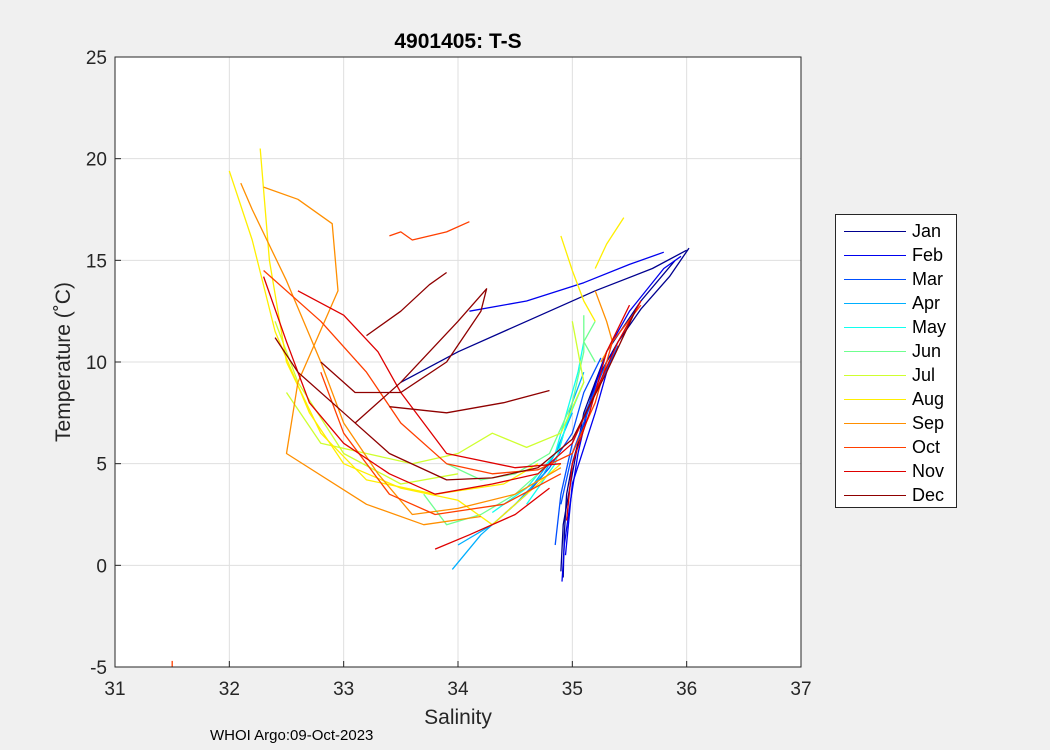 This screenshot has height=750, width=1050. Describe the element at coordinates (926, 446) in the screenshot. I see `legend-label: Oct` at that location.